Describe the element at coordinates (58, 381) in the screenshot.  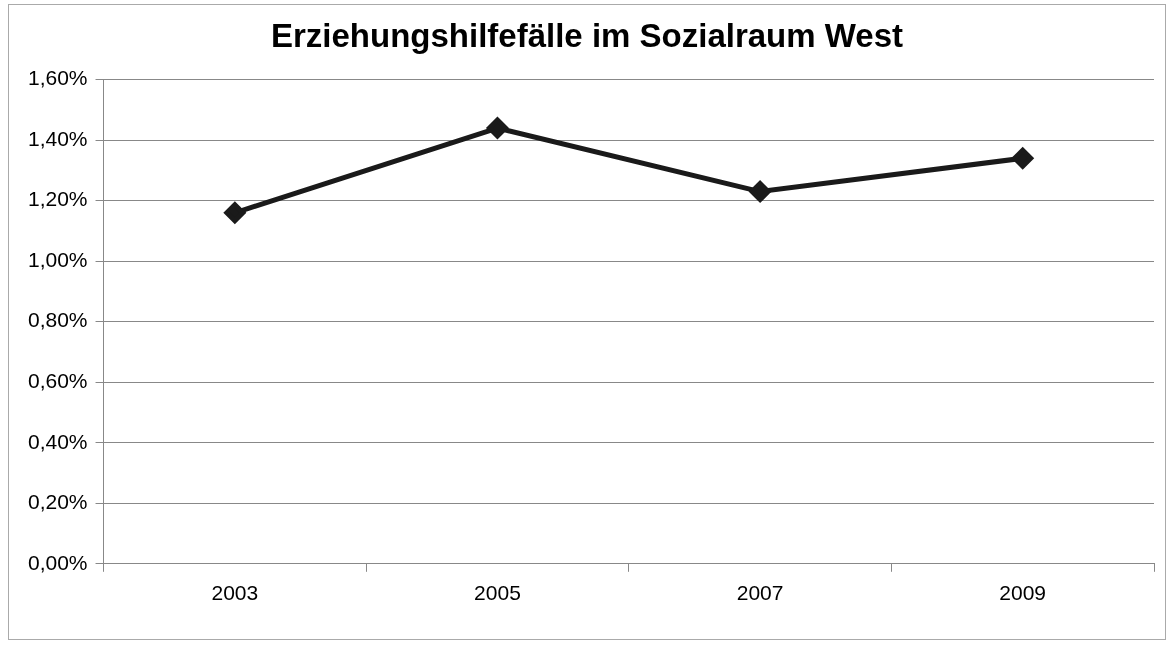
I see `y-tick-label: 0,60%` at that location.